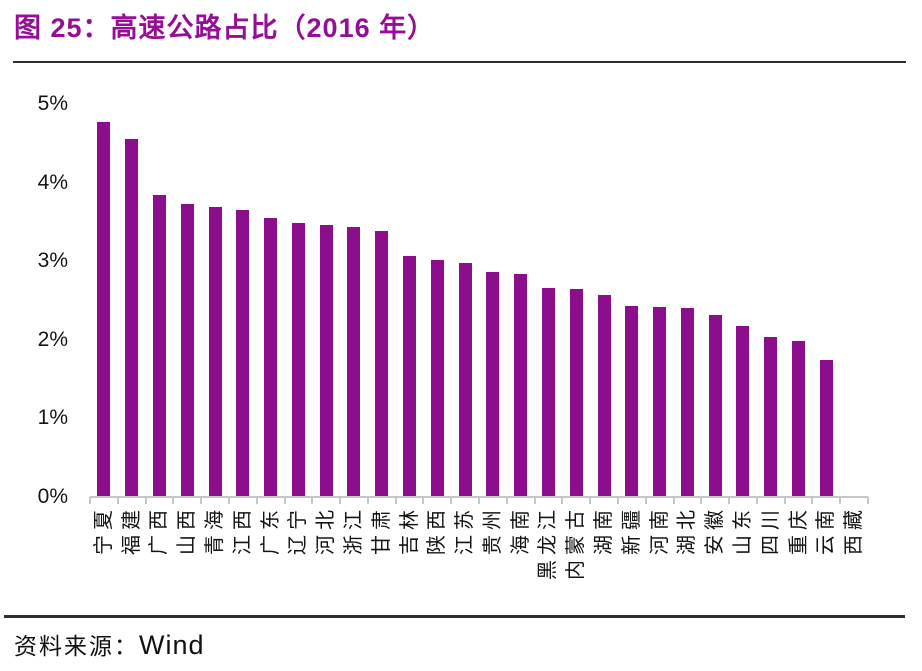  Describe the element at coordinates (409, 530) in the screenshot. I see `x-axis-label-text: 吉林` at that location.